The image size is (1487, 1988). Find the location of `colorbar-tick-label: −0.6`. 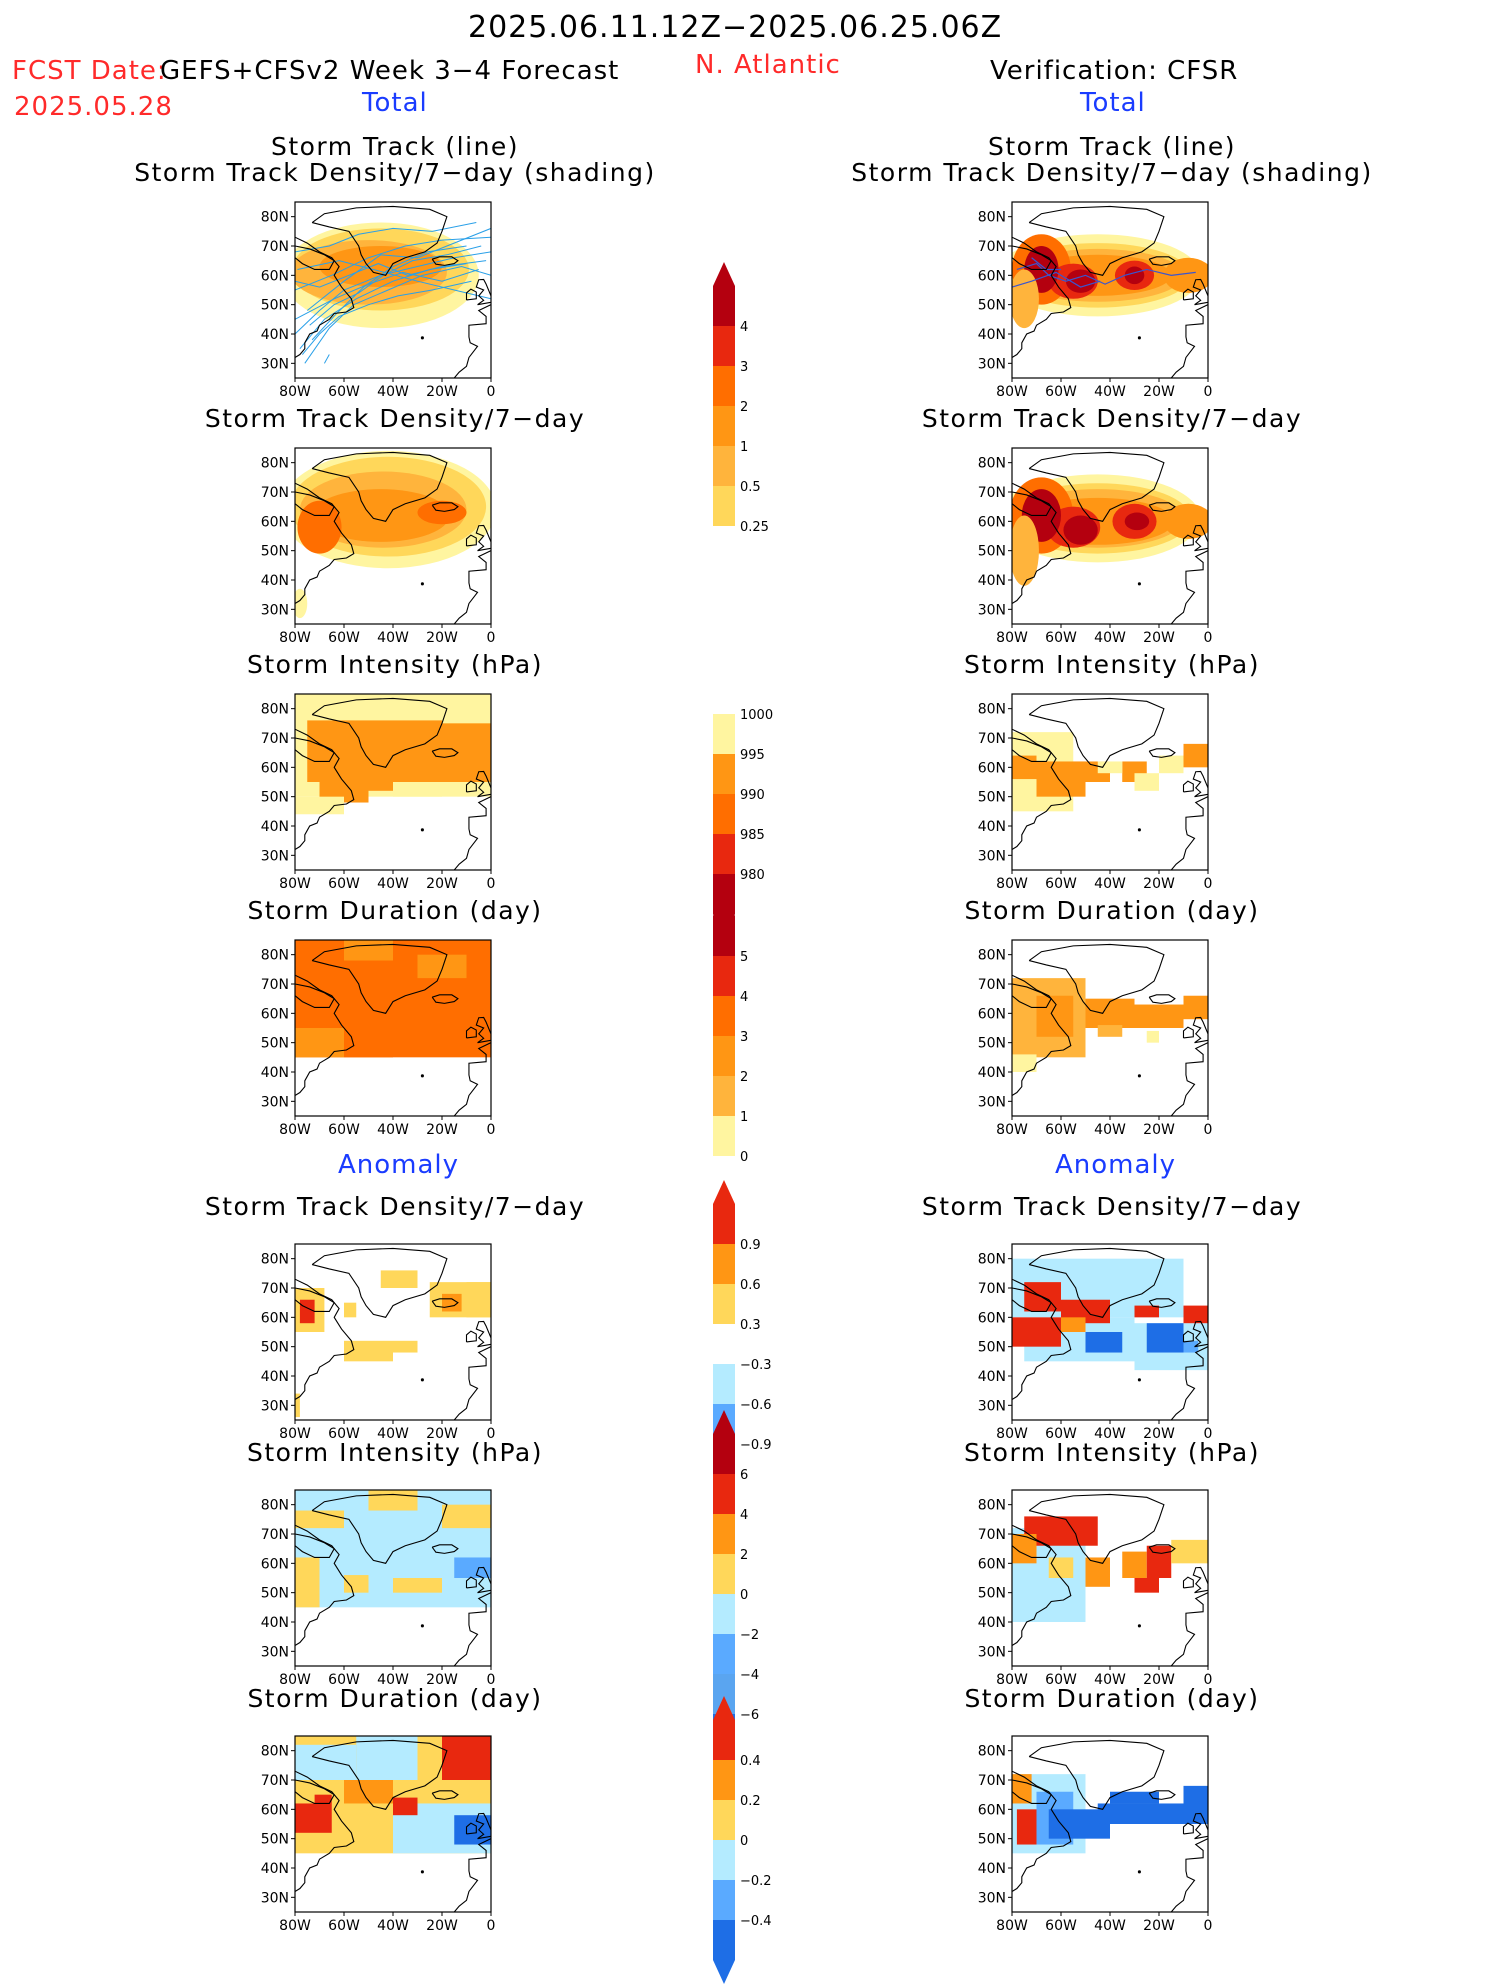

colorbar-tick-label: −0.6 is located at coordinates (756, 1405).